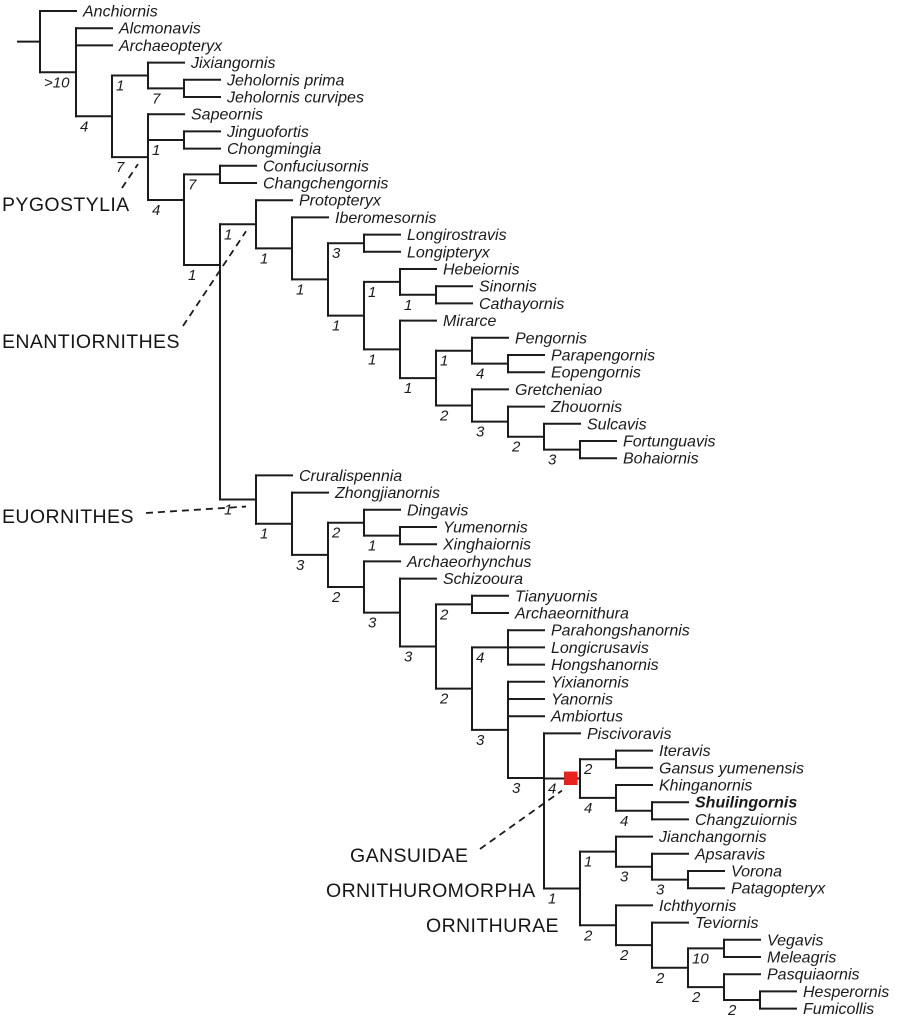 The height and width of the screenshot is (1023, 914). Describe the element at coordinates (685, 751) in the screenshot. I see `taxon-label: Iteravis` at that location.